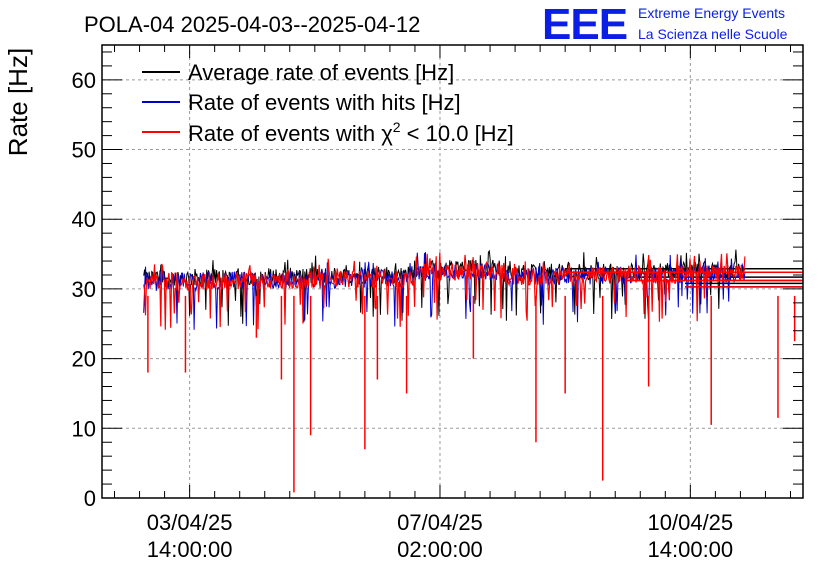 This screenshot has width=836, height=572. I want to click on y-tick-label: 30, so click(84, 289).